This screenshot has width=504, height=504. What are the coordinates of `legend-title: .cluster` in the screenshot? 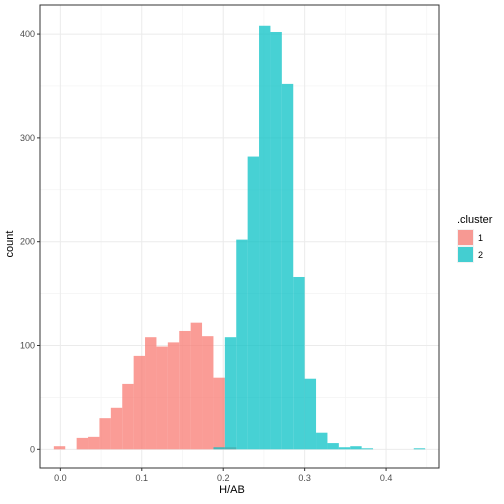 It's located at (475, 220).